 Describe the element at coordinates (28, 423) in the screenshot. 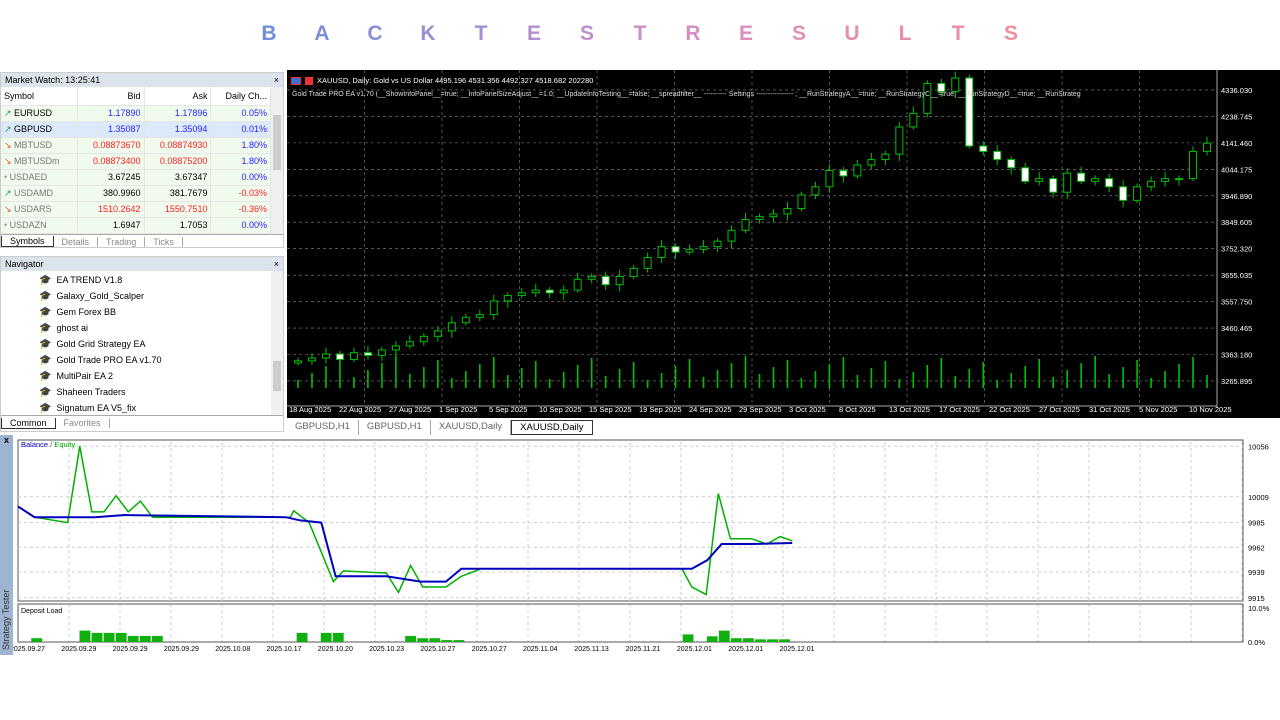

I see `tab-common: Common` at that location.